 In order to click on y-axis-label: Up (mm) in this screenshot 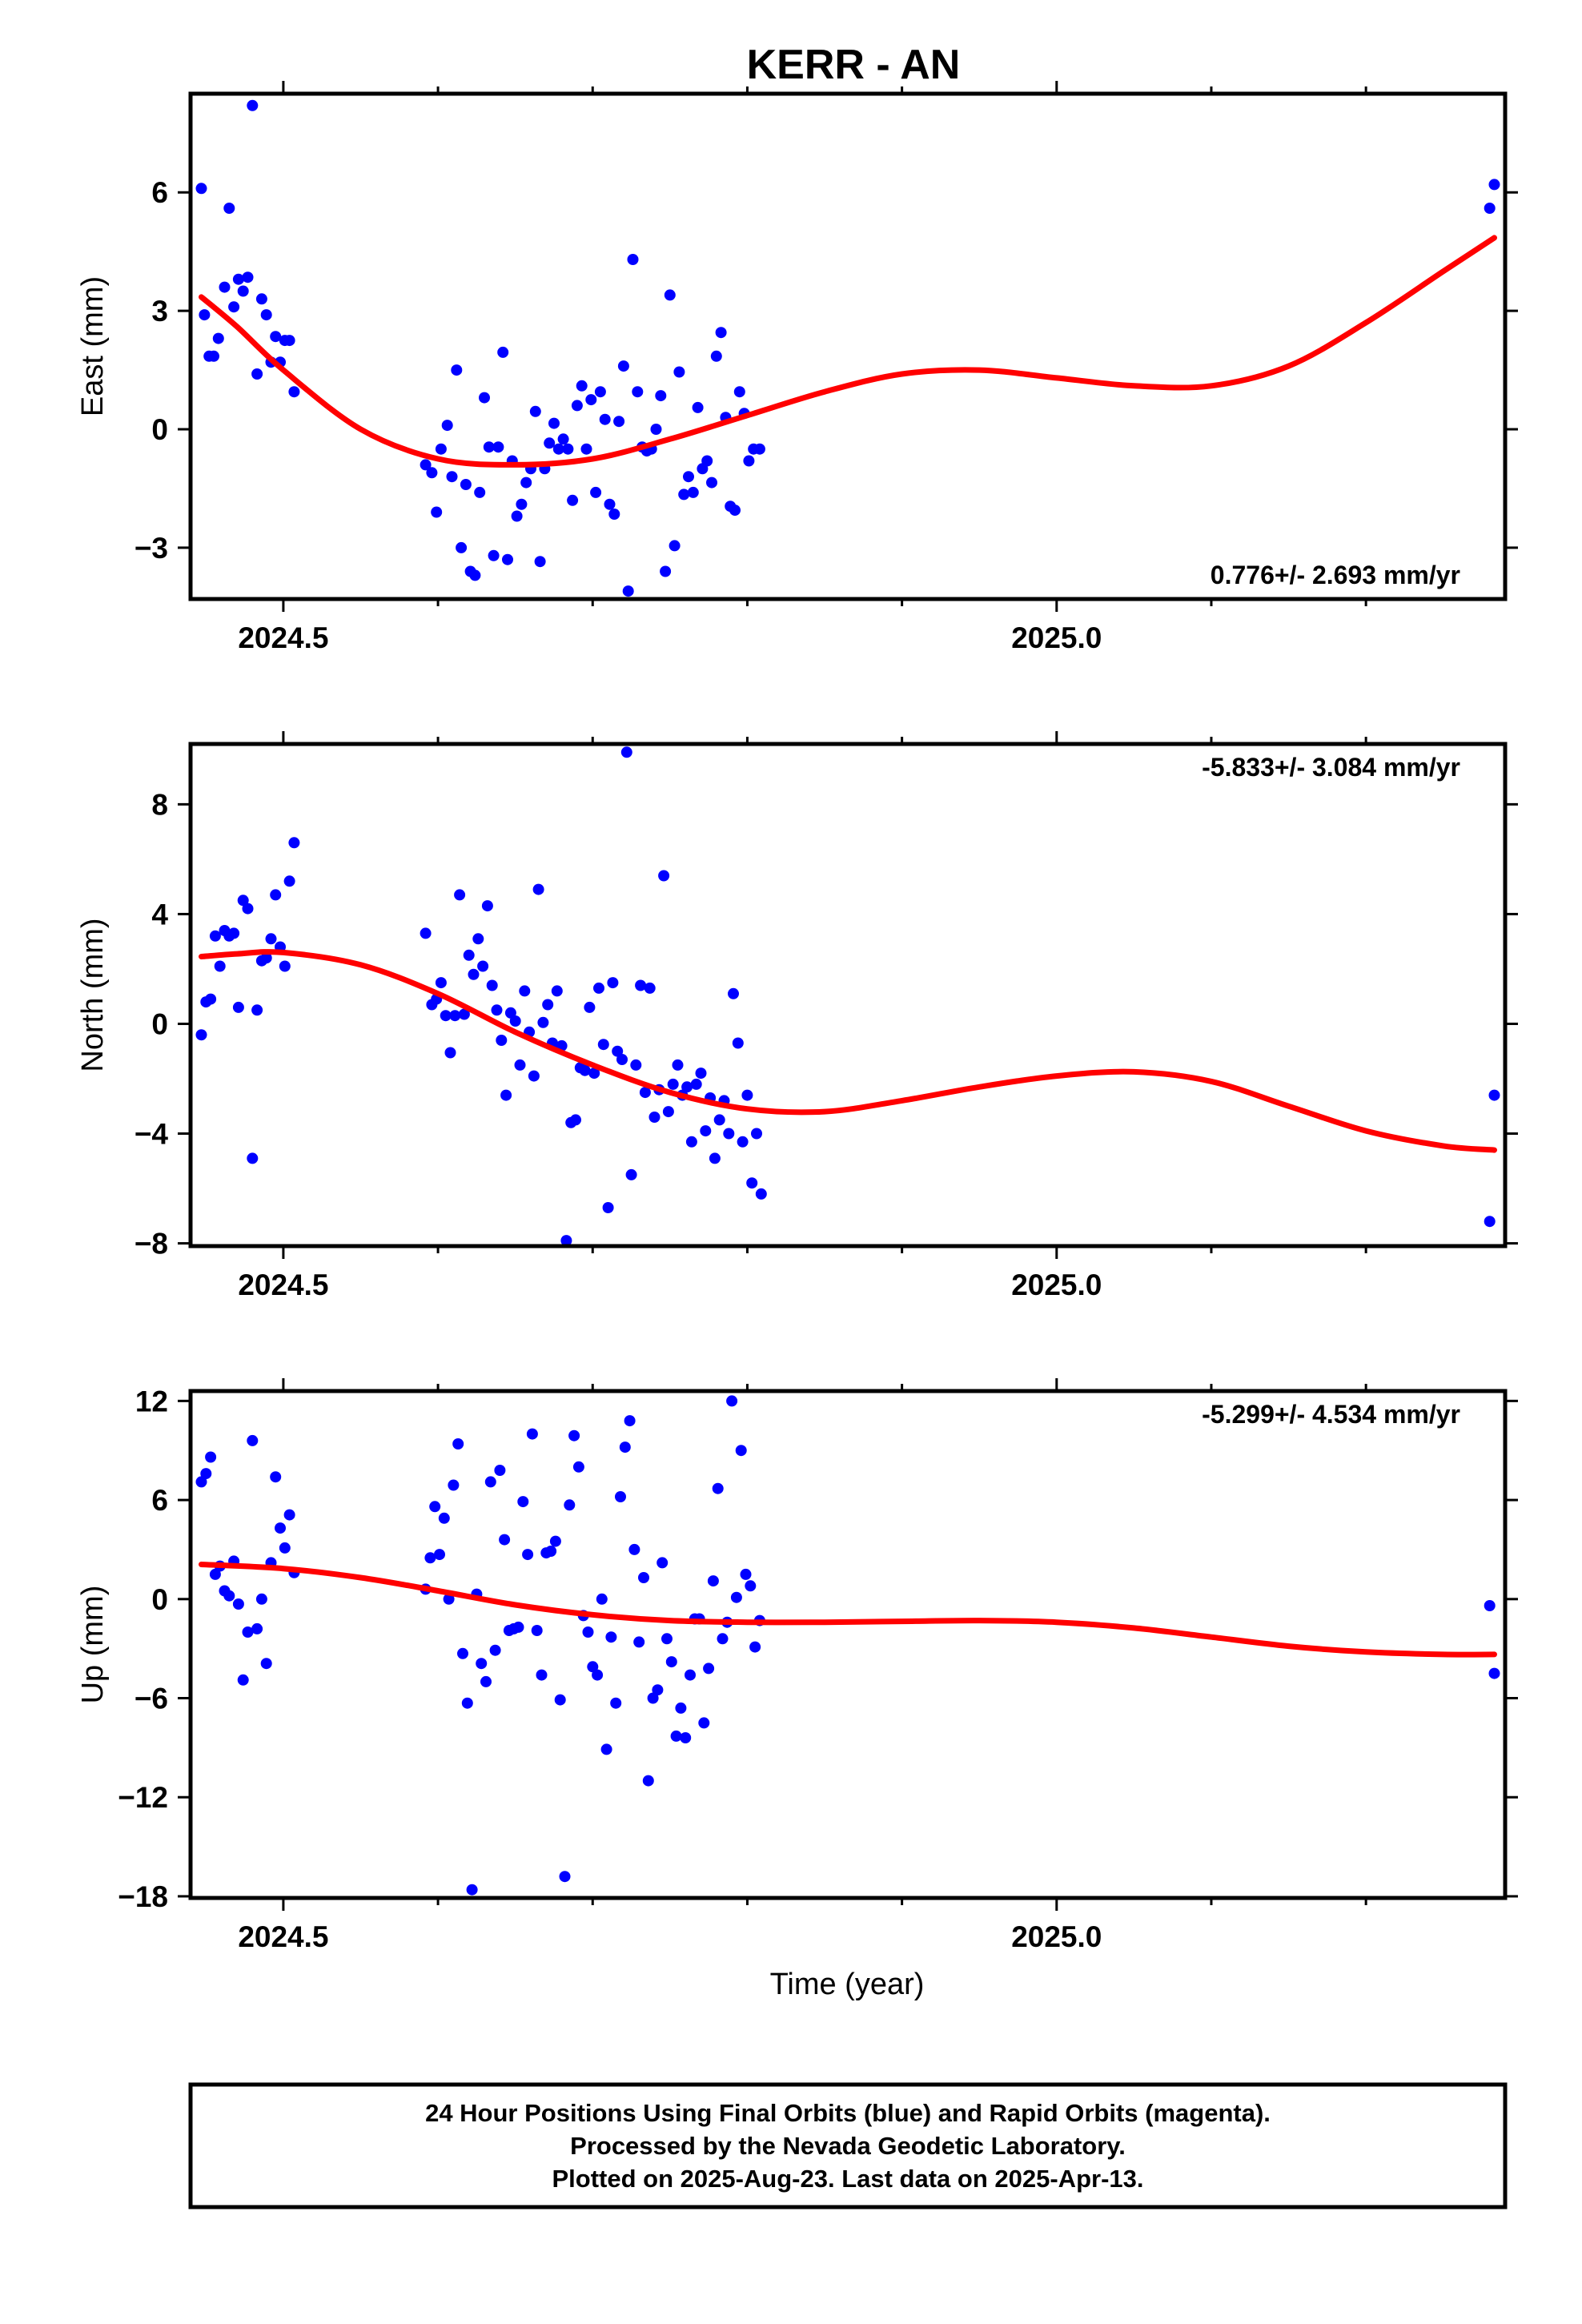, I will do `click(93, 1645)`.